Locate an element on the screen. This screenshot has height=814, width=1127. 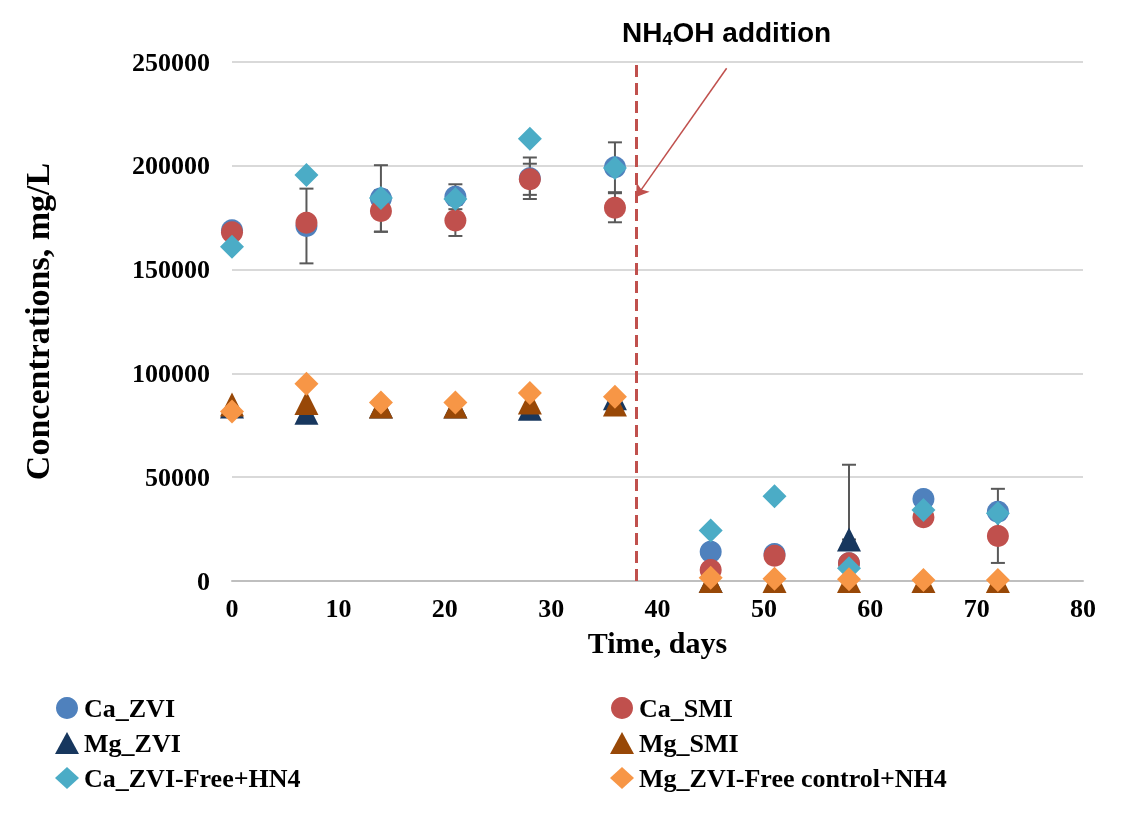
legend-label: Ca_ZVI-Free+HN4 is located at coordinates (192, 778).